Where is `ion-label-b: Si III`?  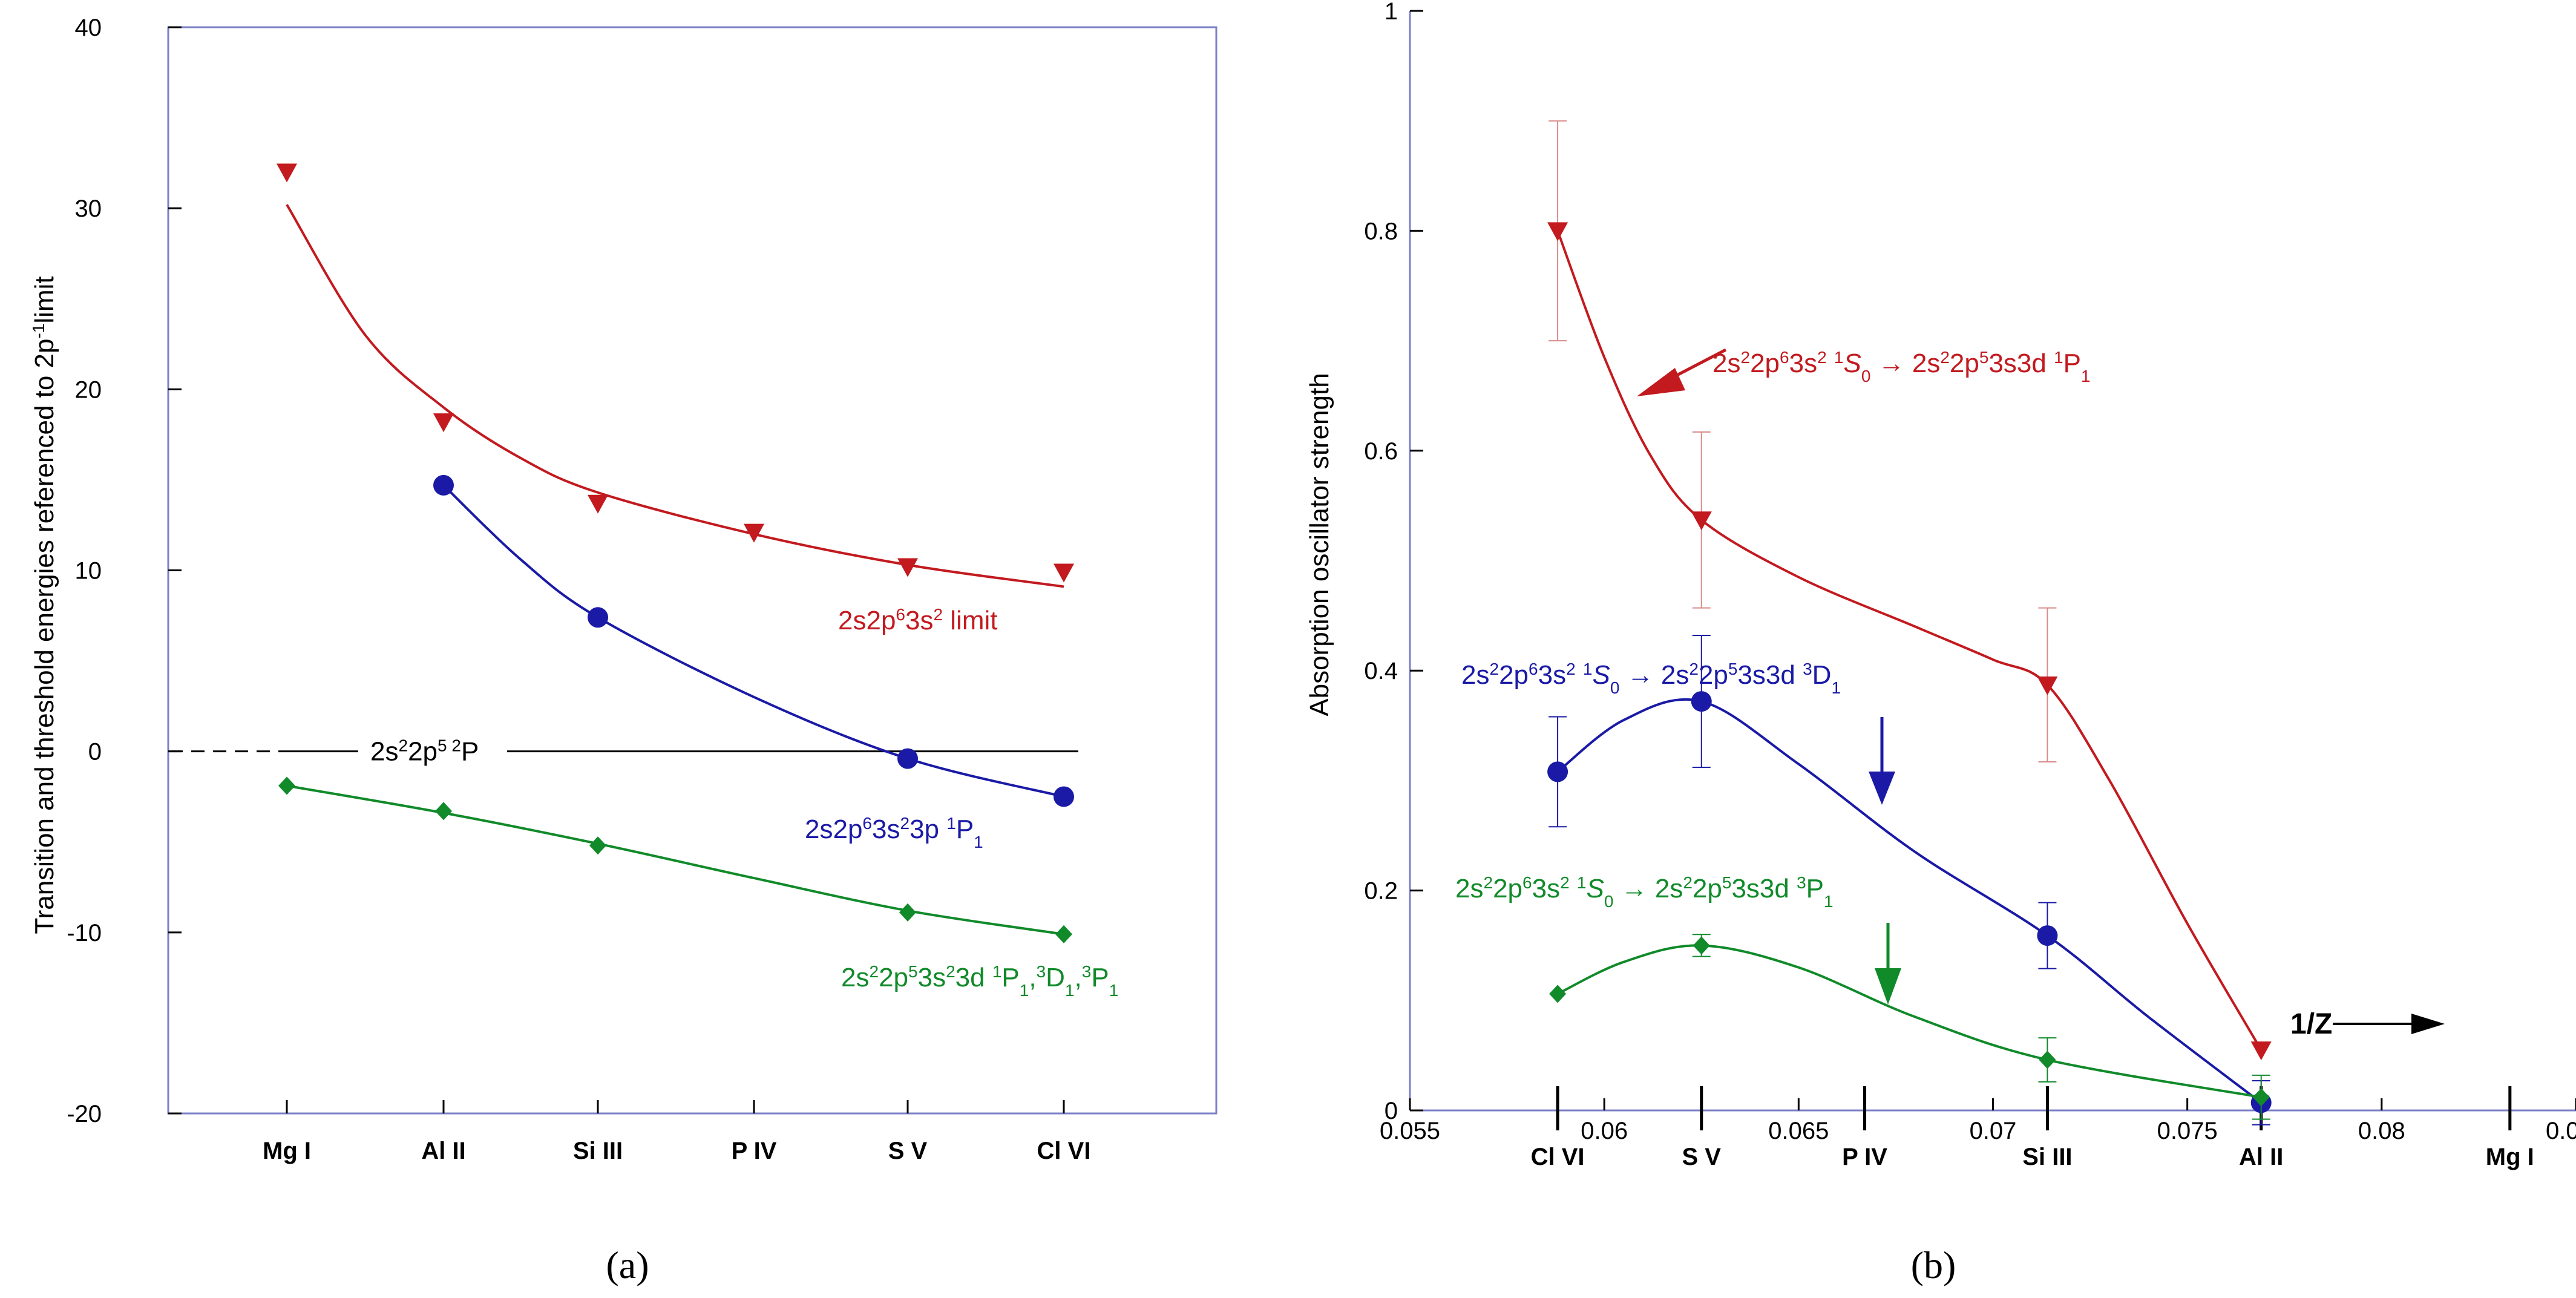
ion-label-b: Si III is located at coordinates (2047, 1157).